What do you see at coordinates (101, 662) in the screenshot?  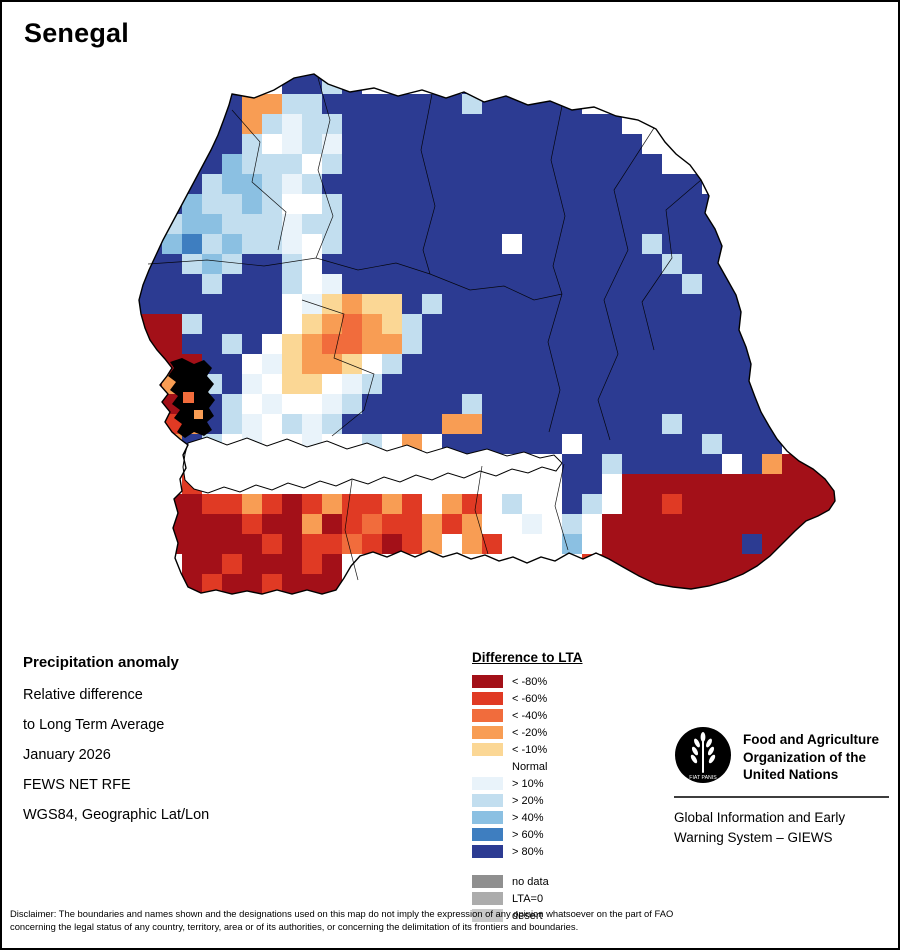 I see `info-heading: Precipitation anomaly` at bounding box center [101, 662].